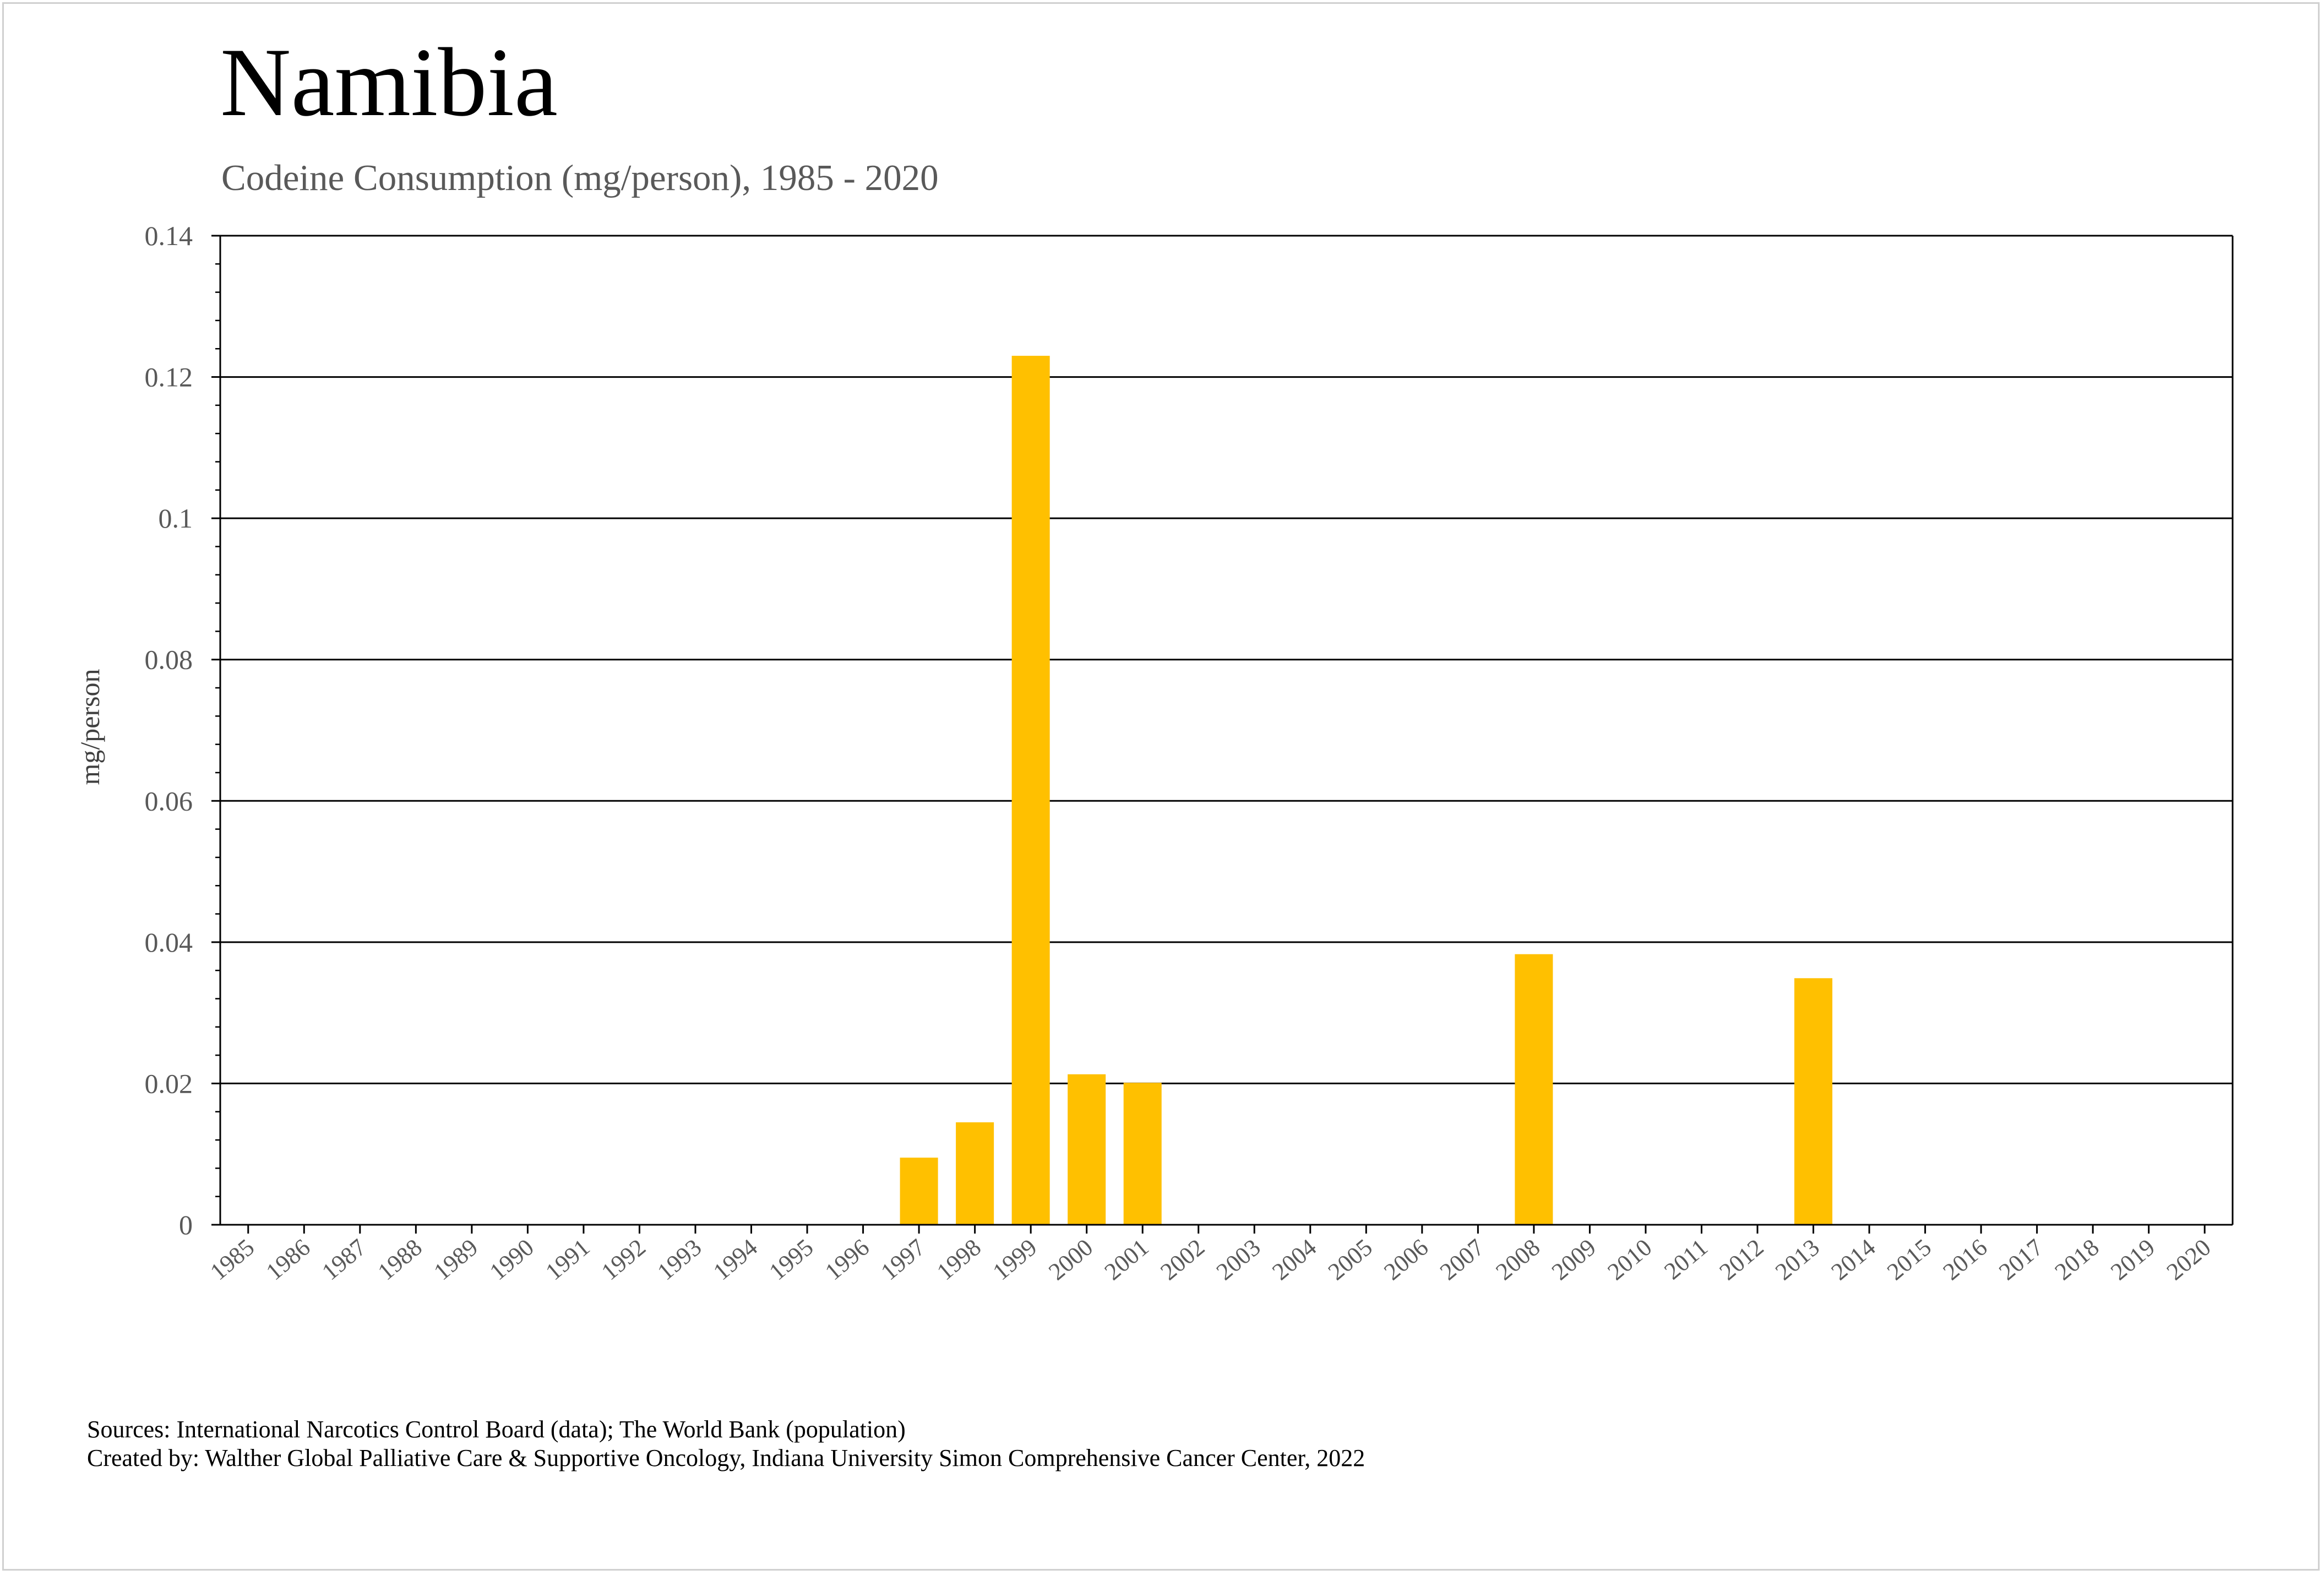 This screenshot has width=2324, height=1575. I want to click on x-tick-label: 2017, so click(2021, 1259).